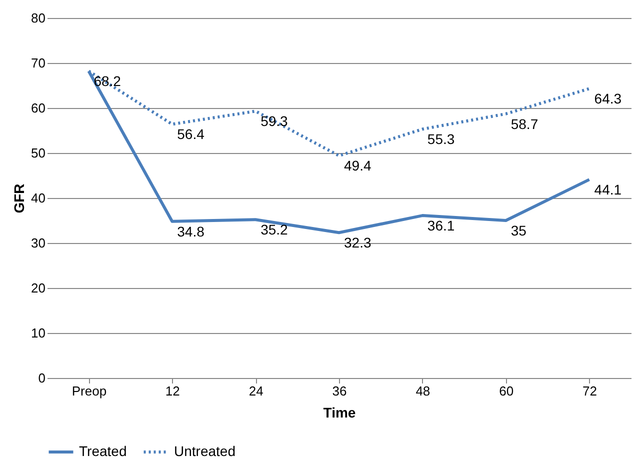  Describe the element at coordinates (518, 230) in the screenshot. I see `data-label: 35` at that location.